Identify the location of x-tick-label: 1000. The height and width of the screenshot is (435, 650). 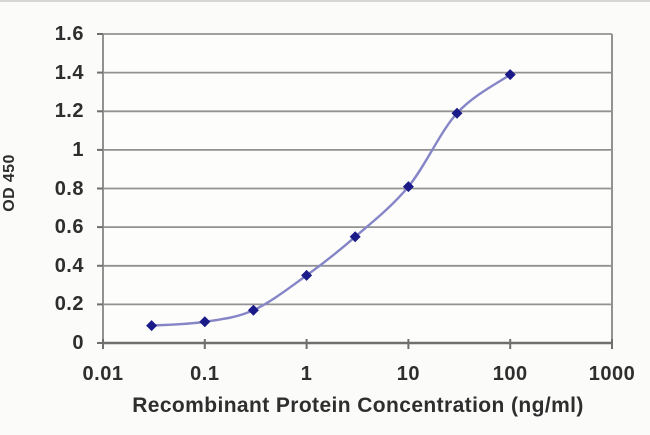
(612, 374).